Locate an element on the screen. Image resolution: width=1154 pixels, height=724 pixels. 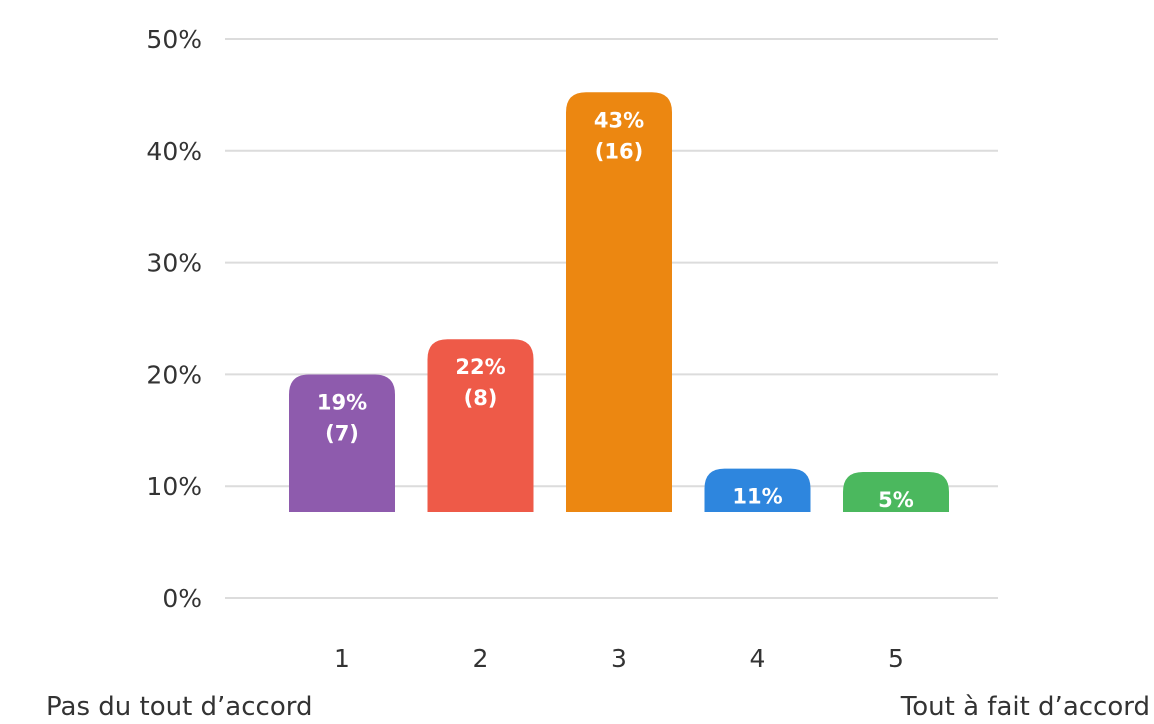
x-category-label: 5 is located at coordinates (896, 658).